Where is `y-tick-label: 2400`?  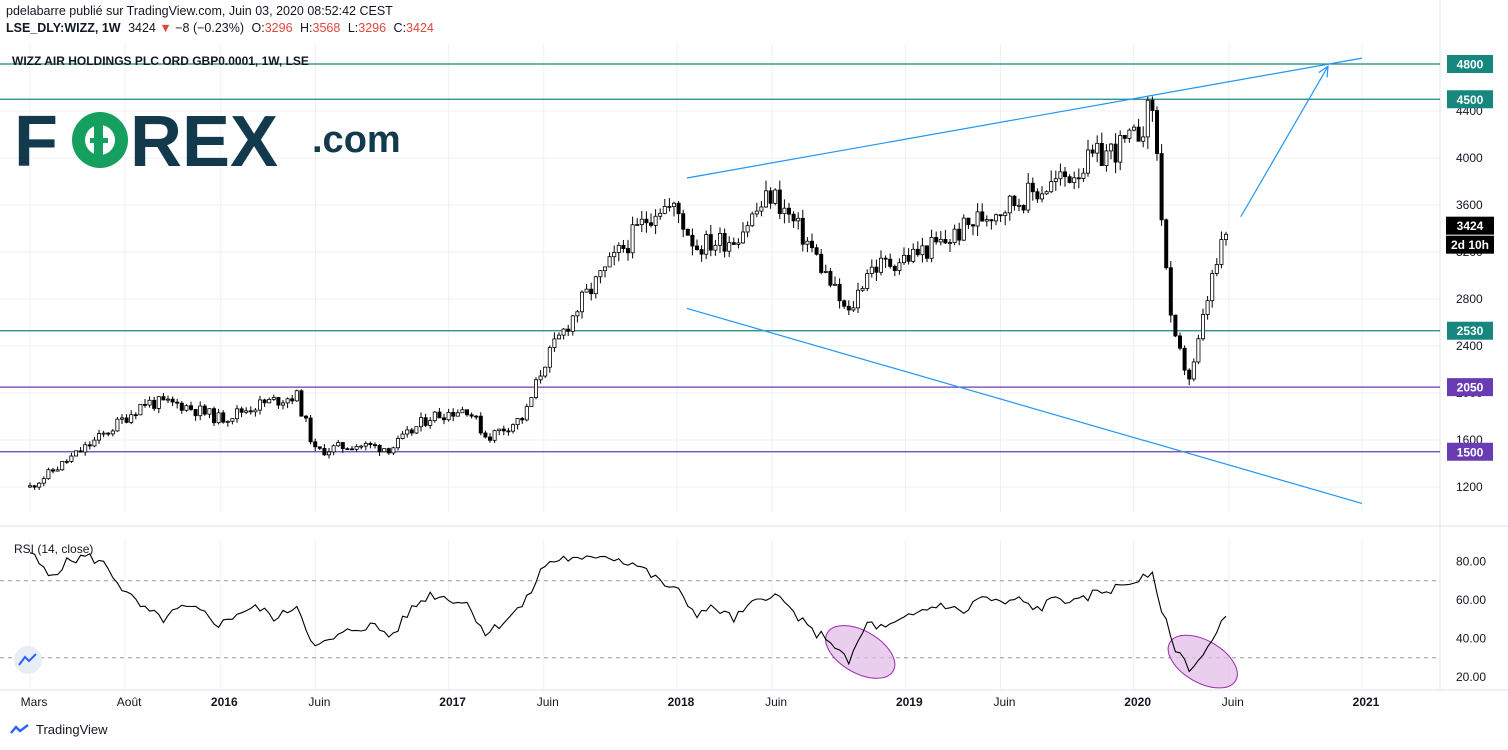
y-tick-label: 2400 is located at coordinates (1469, 346).